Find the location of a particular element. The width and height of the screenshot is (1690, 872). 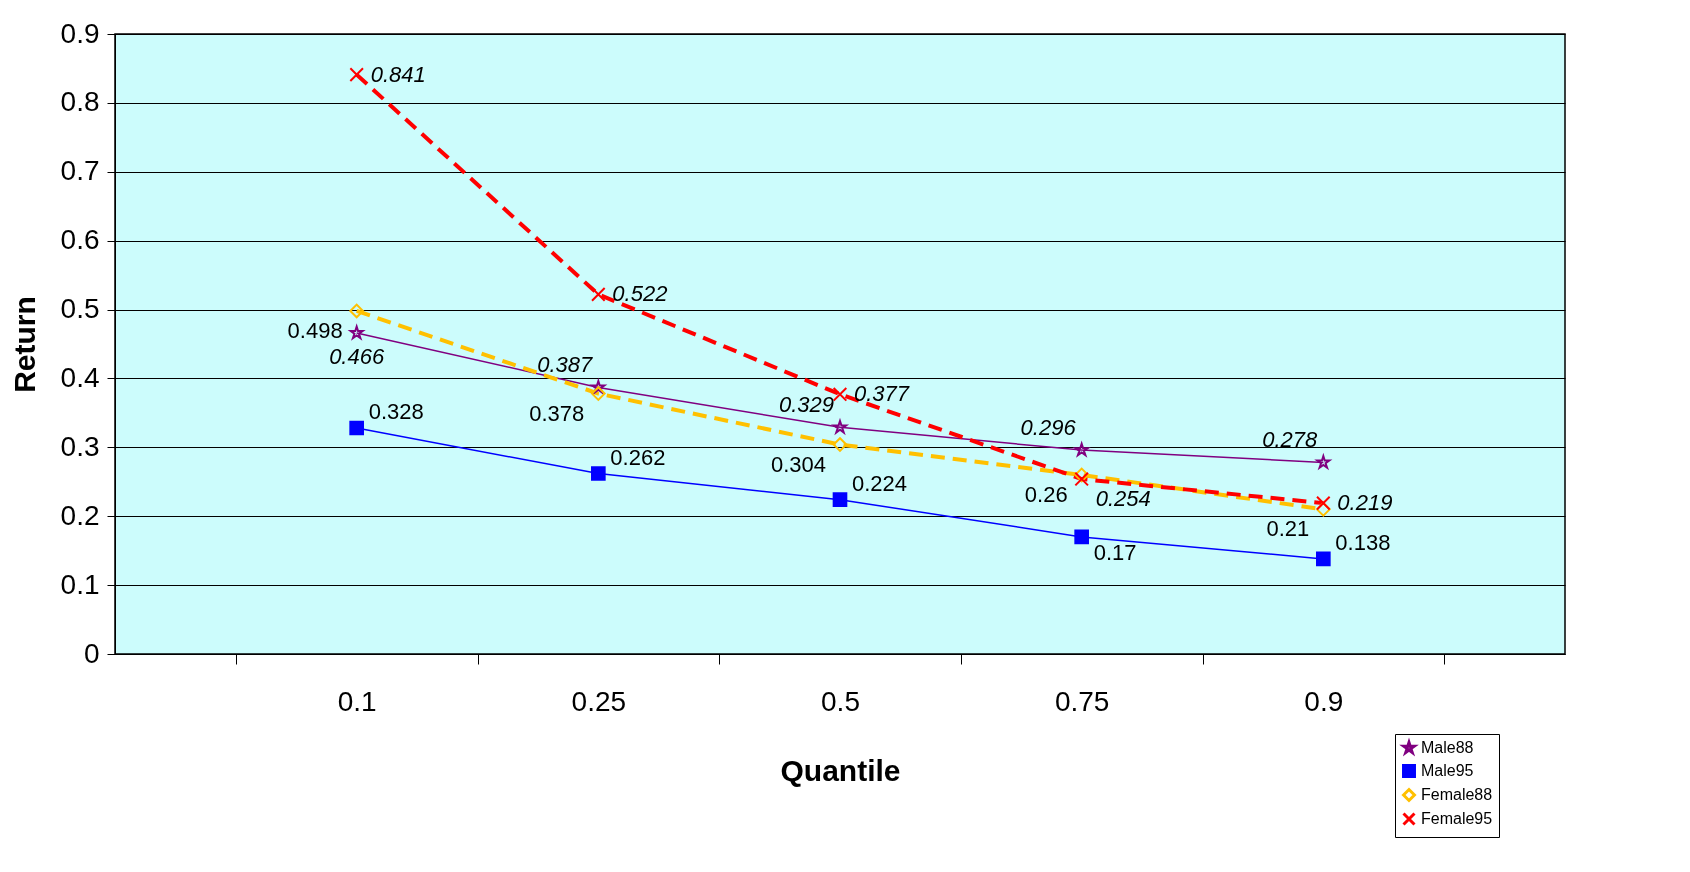

data-label: 0.26 is located at coordinates (1046, 494).